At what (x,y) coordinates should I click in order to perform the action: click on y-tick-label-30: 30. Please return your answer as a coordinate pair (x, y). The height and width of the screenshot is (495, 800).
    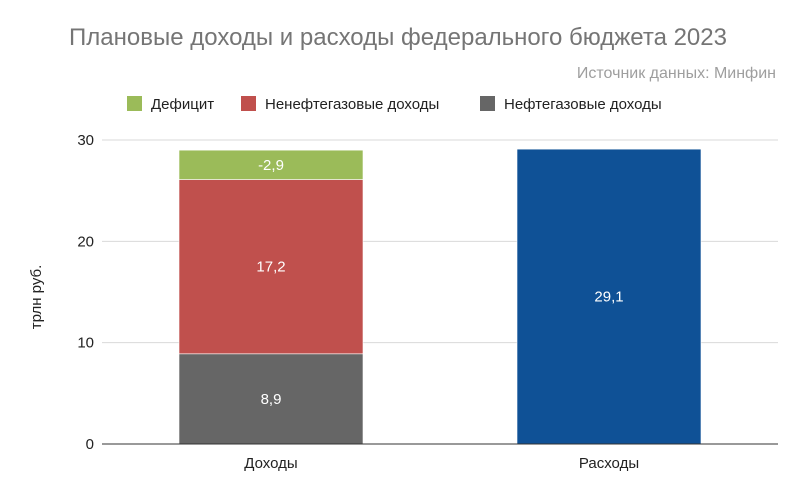
    Looking at the image, I should click on (85, 140).